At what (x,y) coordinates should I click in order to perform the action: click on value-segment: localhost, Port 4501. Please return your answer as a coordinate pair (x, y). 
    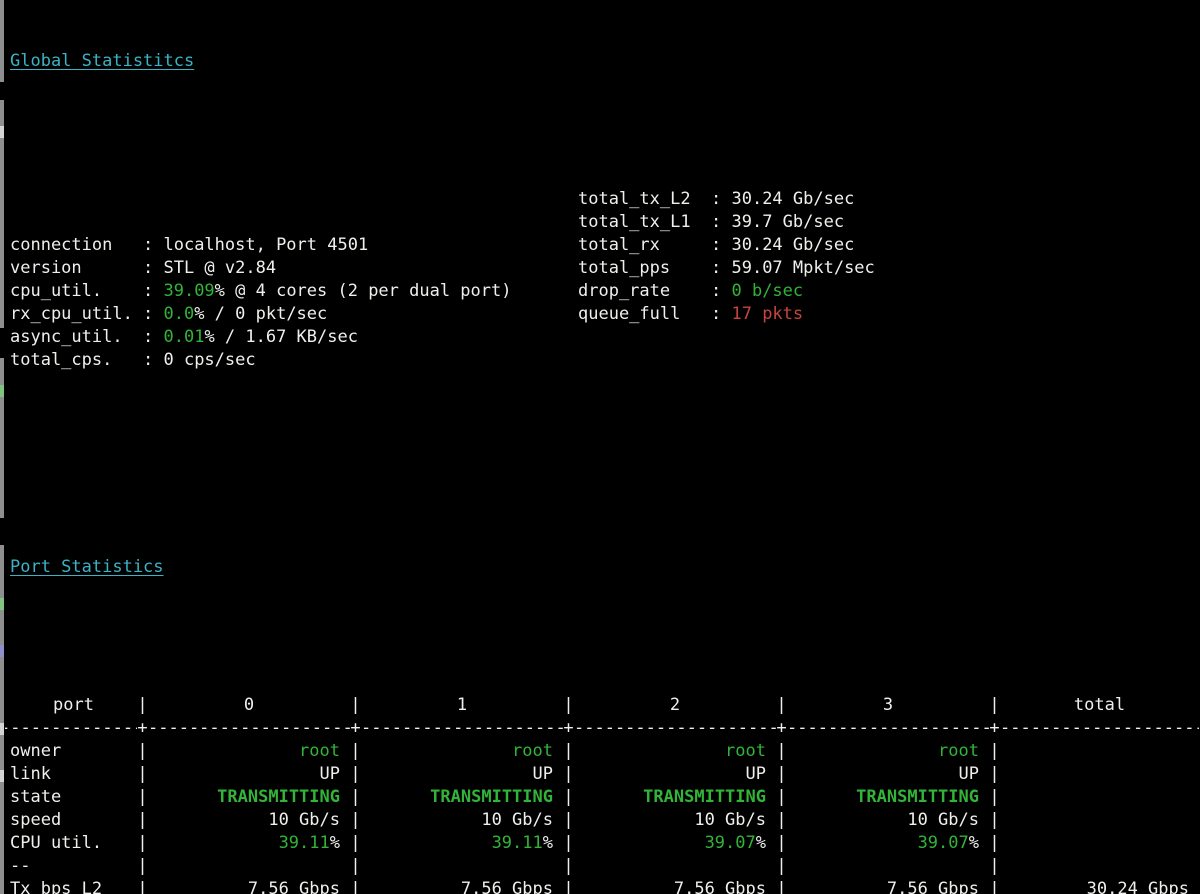
    Looking at the image, I should click on (266, 245).